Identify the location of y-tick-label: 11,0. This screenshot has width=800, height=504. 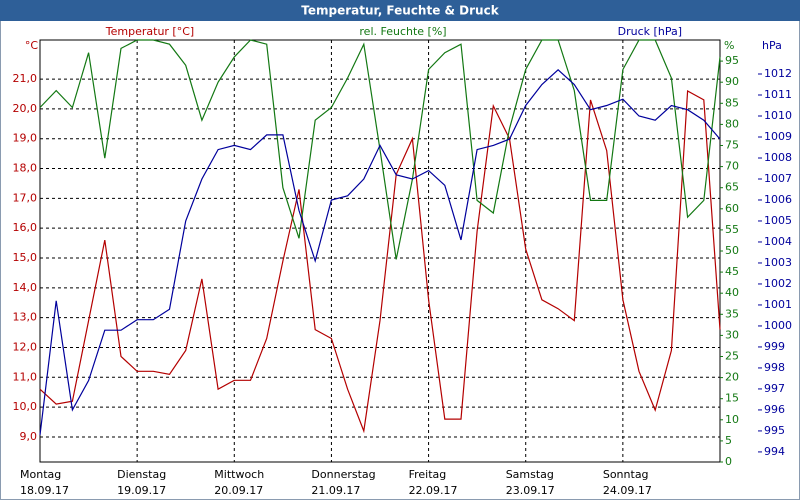
(25, 376).